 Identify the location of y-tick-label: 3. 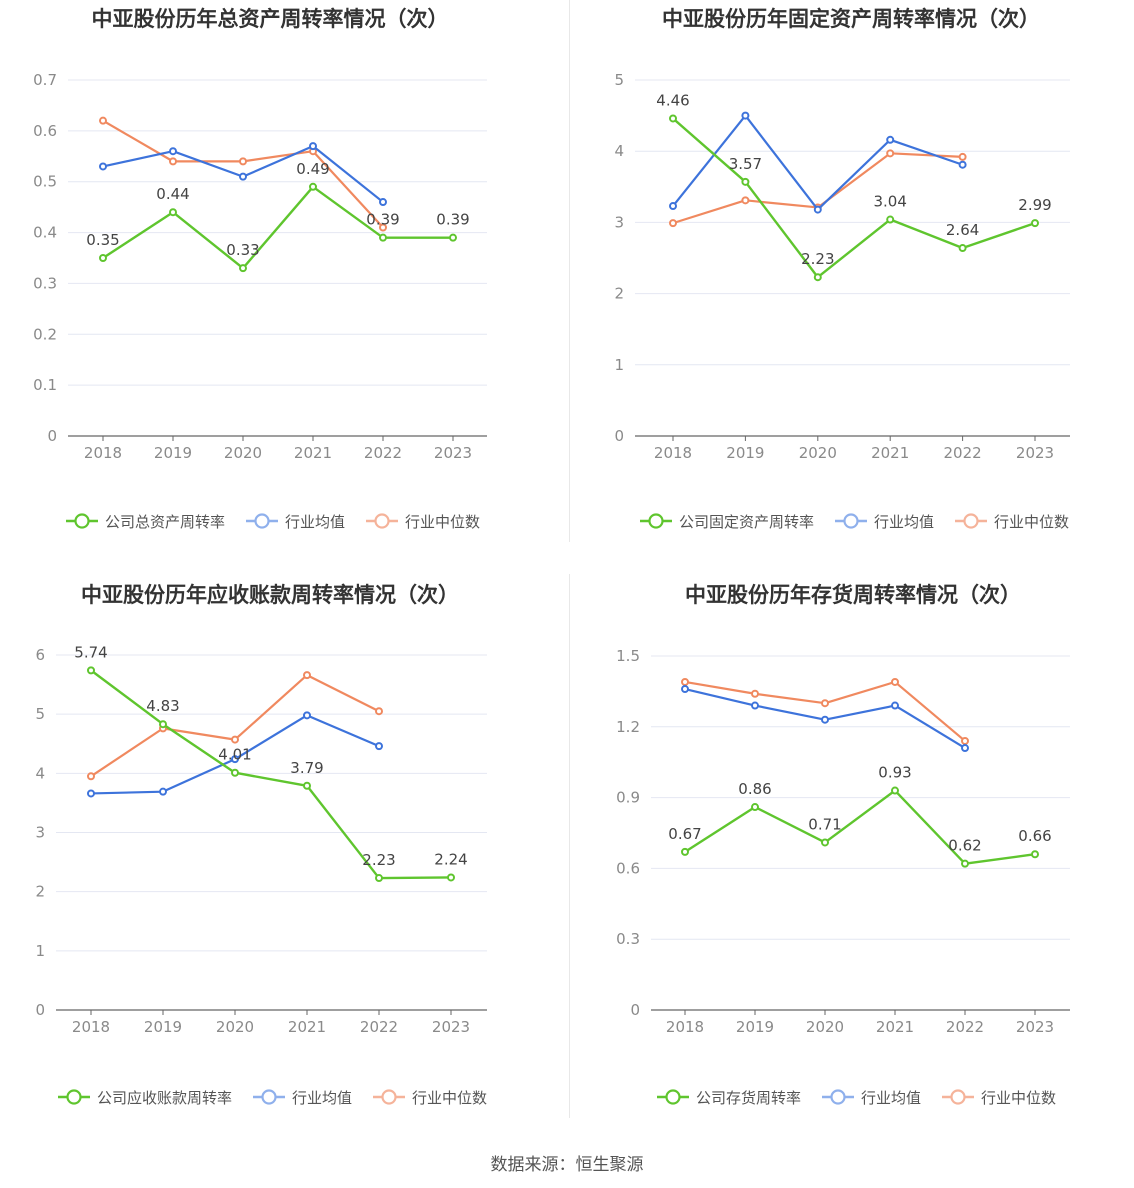
(40, 833).